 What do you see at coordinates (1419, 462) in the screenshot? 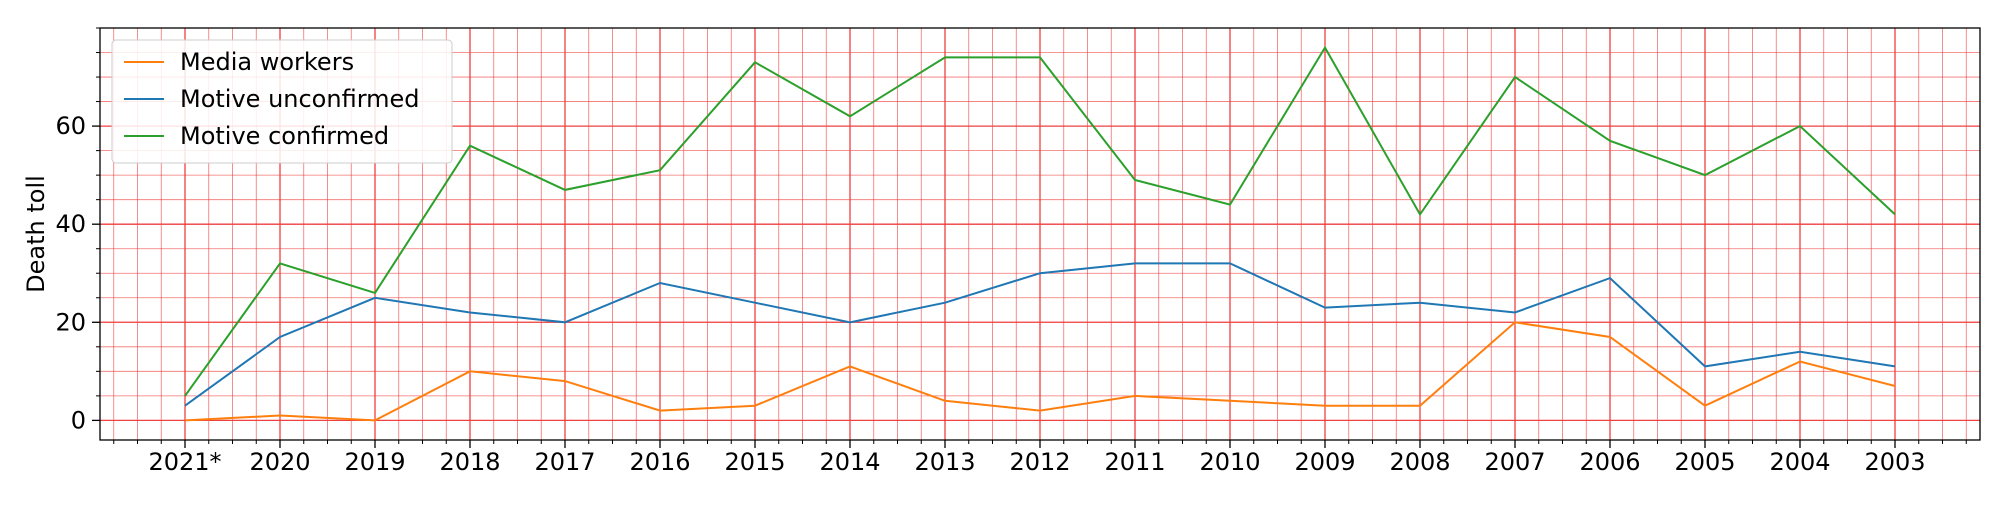
I see `x-tick-label: 2008` at bounding box center [1419, 462].